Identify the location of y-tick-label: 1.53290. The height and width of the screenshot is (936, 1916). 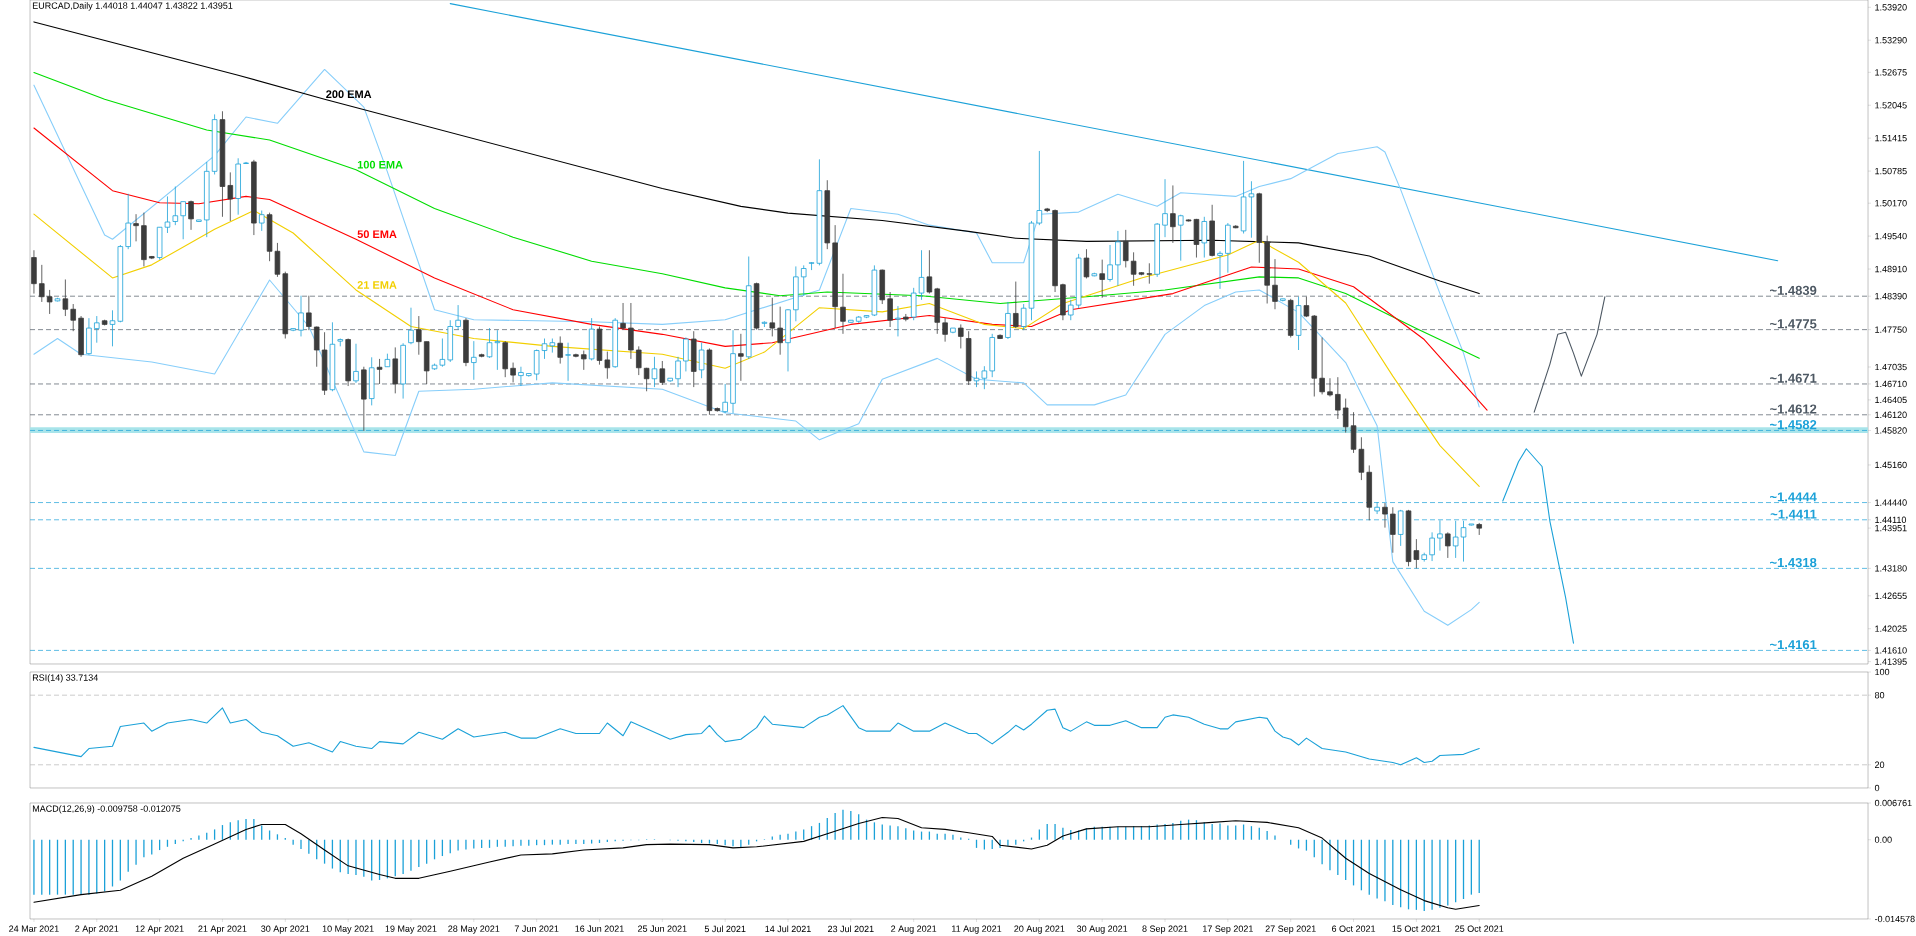
(1891, 40).